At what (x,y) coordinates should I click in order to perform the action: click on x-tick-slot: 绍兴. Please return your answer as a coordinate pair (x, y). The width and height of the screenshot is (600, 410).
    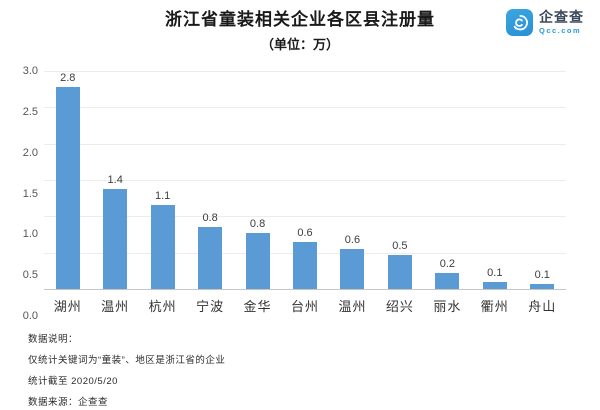
    Looking at the image, I should click on (399, 306).